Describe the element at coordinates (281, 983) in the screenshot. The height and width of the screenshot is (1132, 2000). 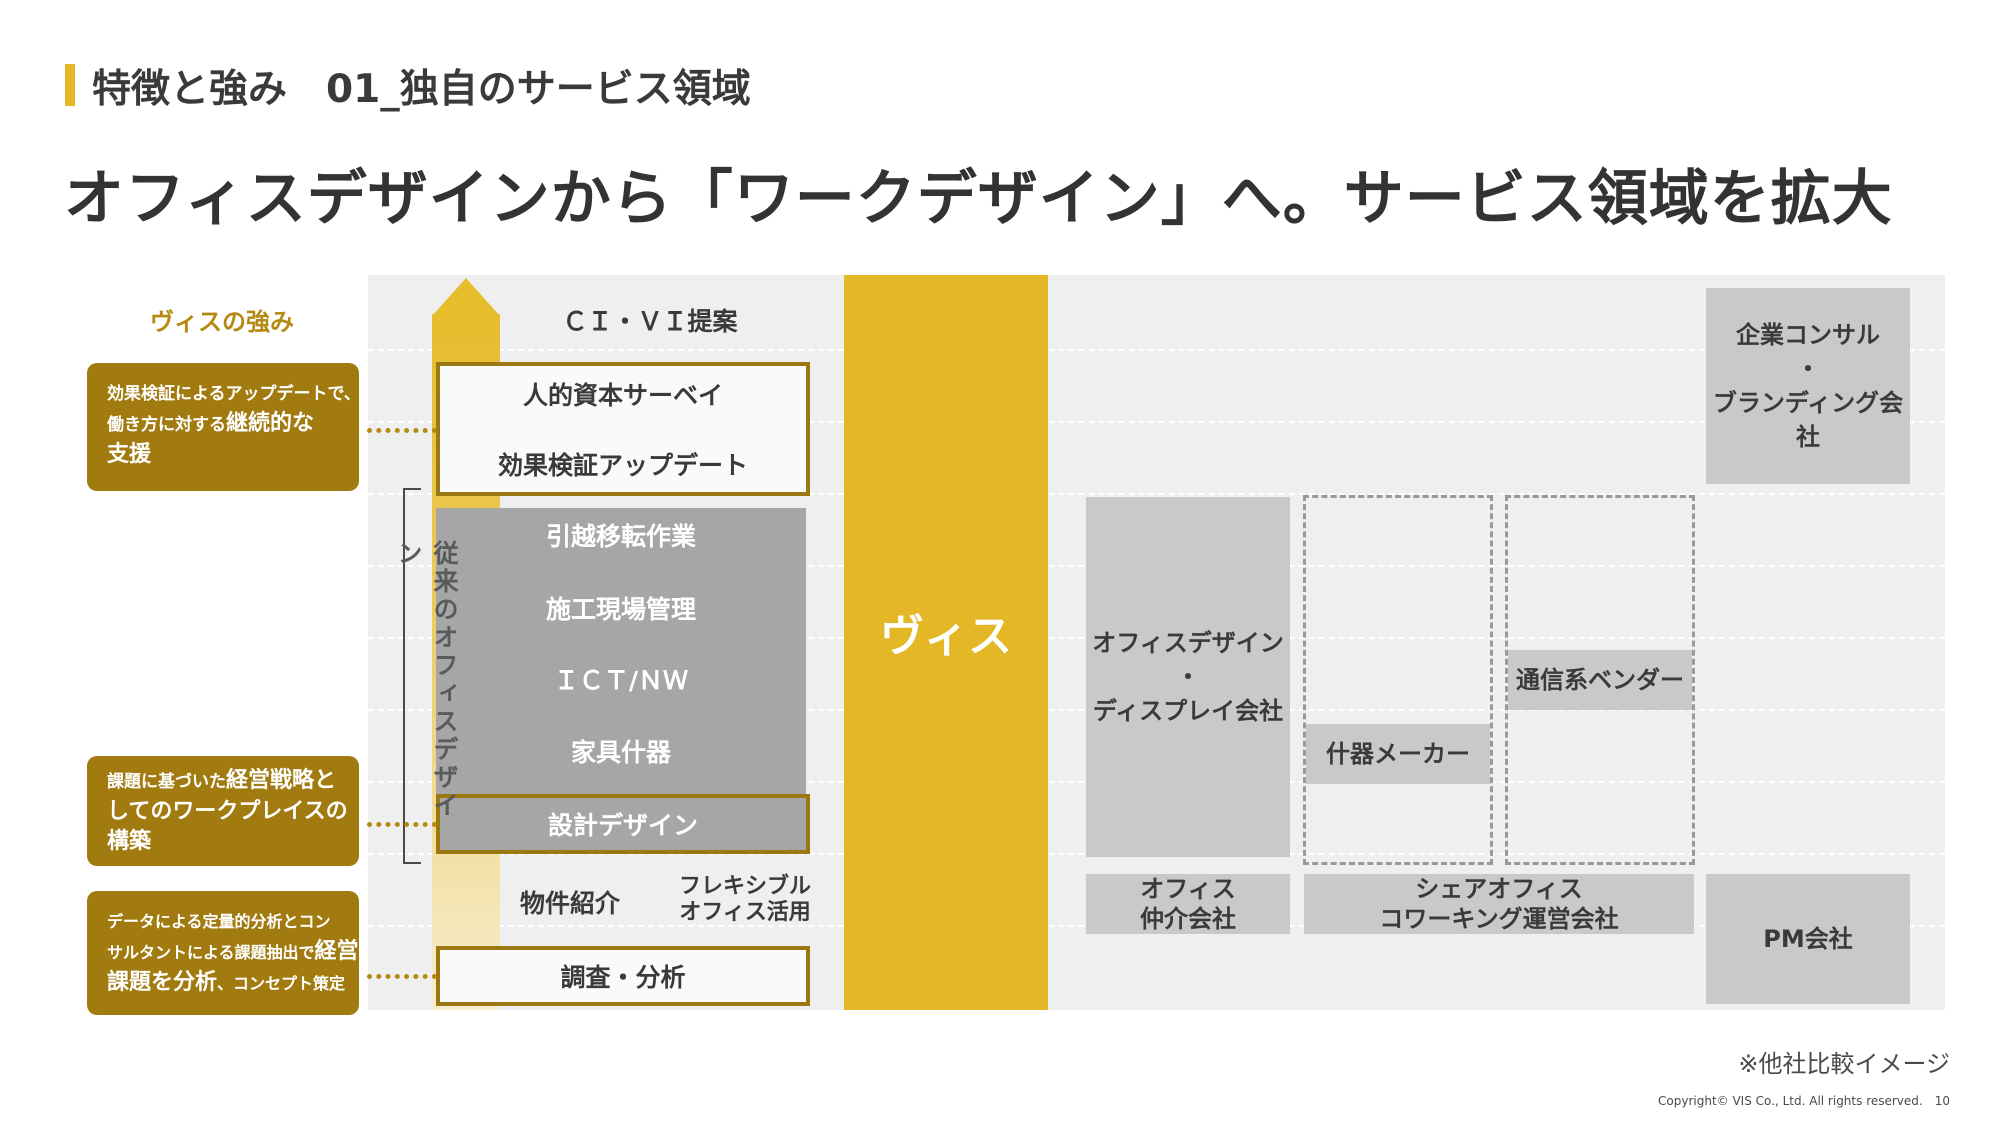
I see `card3-line3-small: 、コンセプト策定` at that location.